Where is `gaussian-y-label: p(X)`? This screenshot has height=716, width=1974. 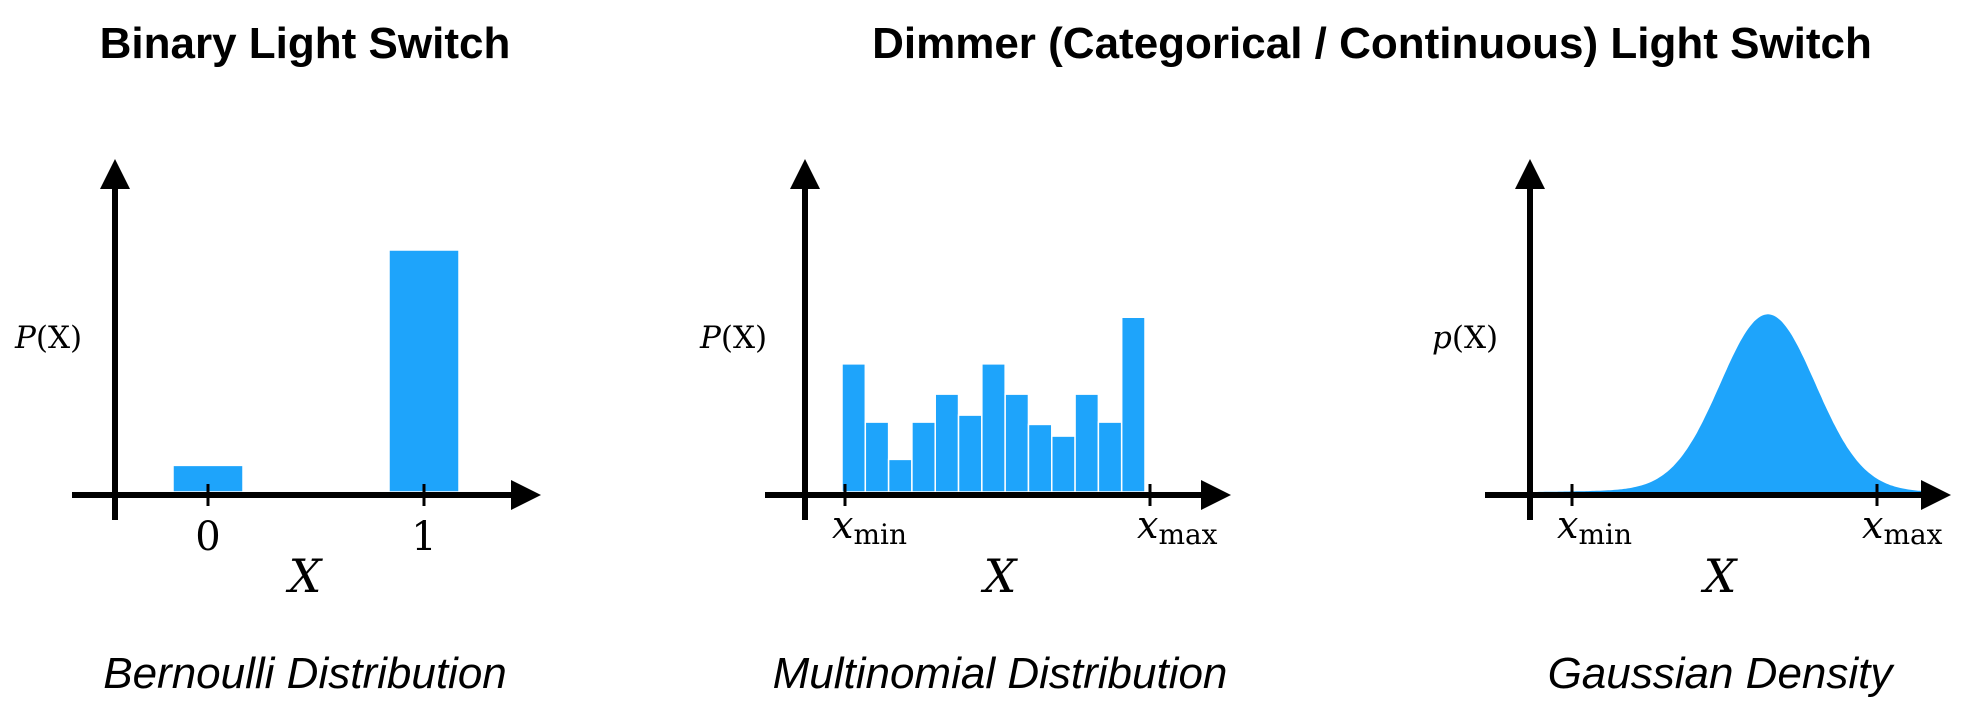
gaussian-y-label: p(X) is located at coordinates (1465, 338).